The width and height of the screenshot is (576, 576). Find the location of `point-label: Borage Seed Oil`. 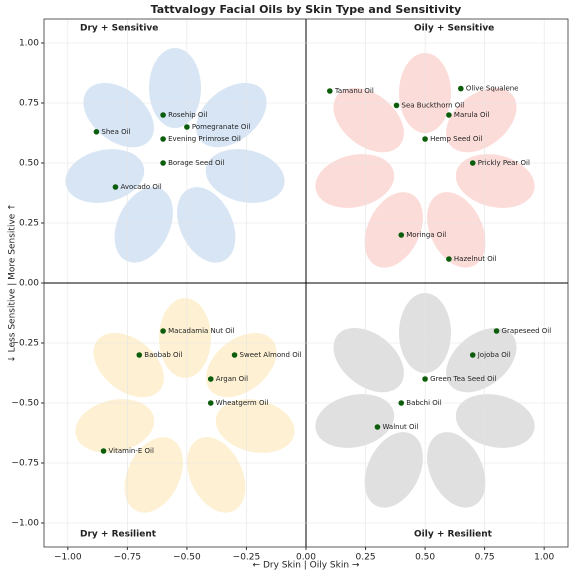

point-label: Borage Seed Oil is located at coordinates (196, 163).